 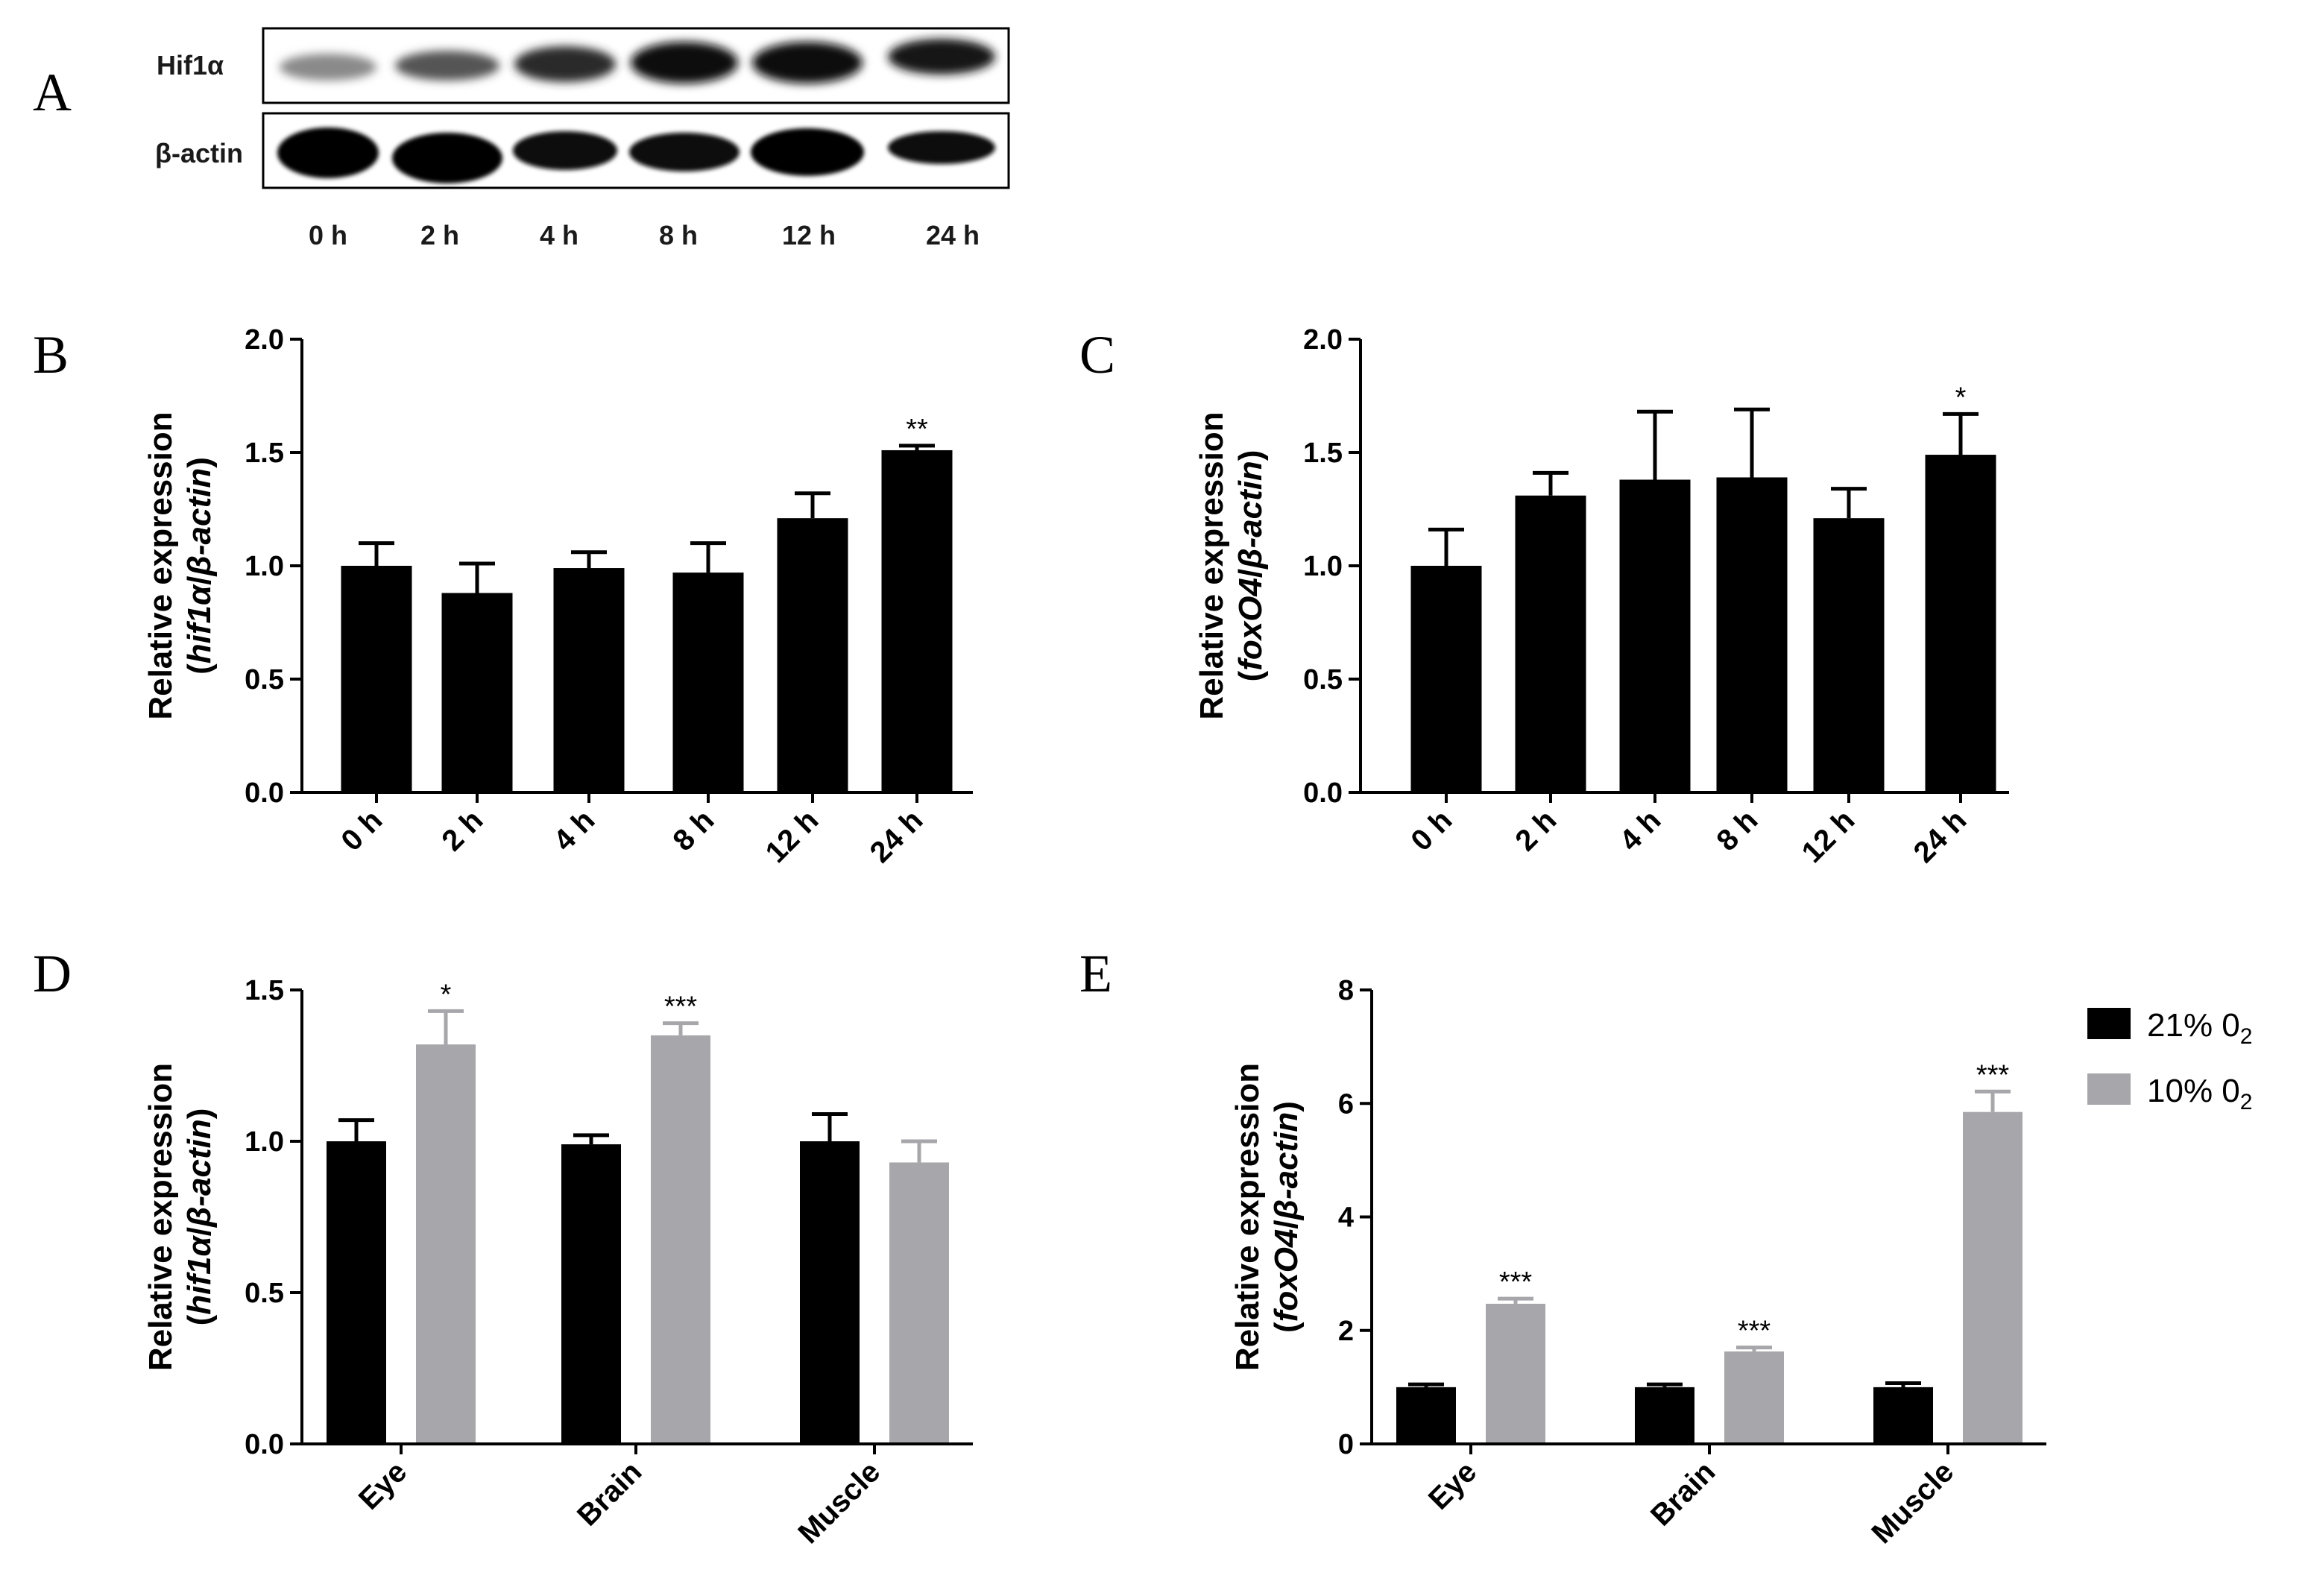 I want to click on band-hif1a-0h, so click(x=328, y=67).